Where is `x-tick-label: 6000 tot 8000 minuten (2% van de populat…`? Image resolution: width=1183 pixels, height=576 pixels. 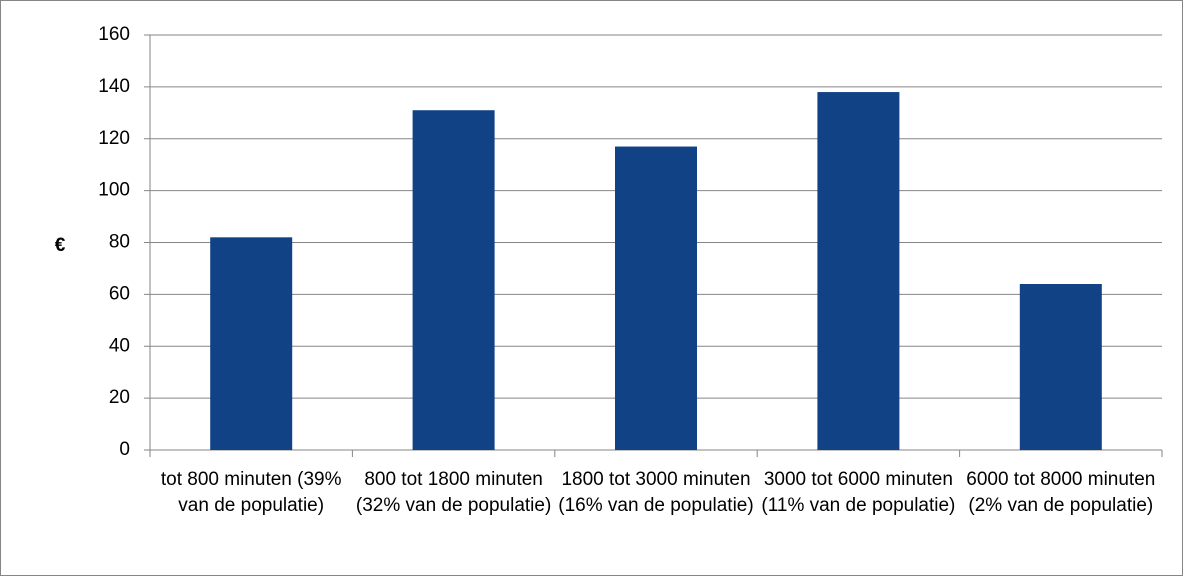
x-tick-label: 6000 tot 8000 minuten (2% van de populat… is located at coordinates (1061, 492).